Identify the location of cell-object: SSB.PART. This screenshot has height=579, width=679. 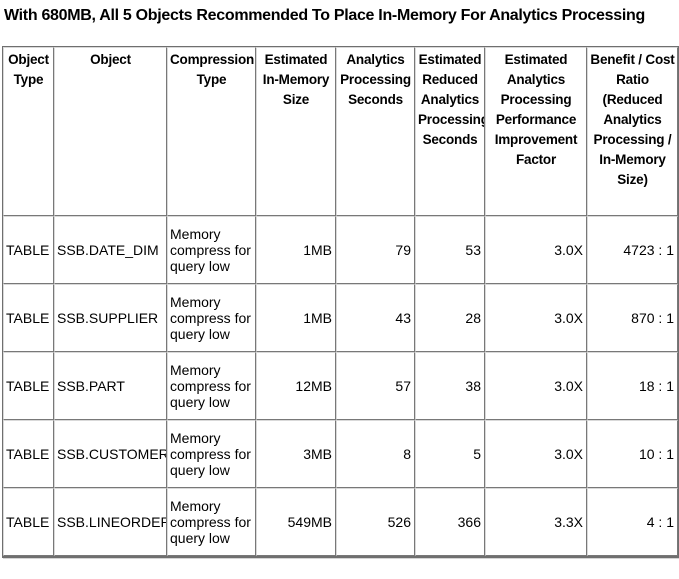
(110, 386).